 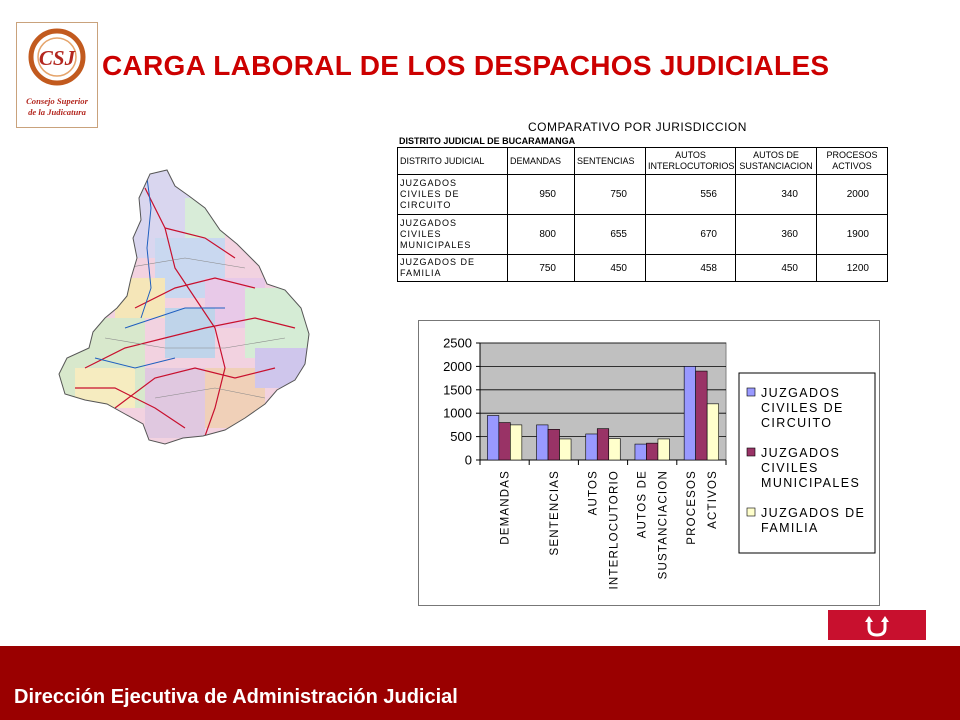 I want to click on table-cell: 1900, so click(x=852, y=234).